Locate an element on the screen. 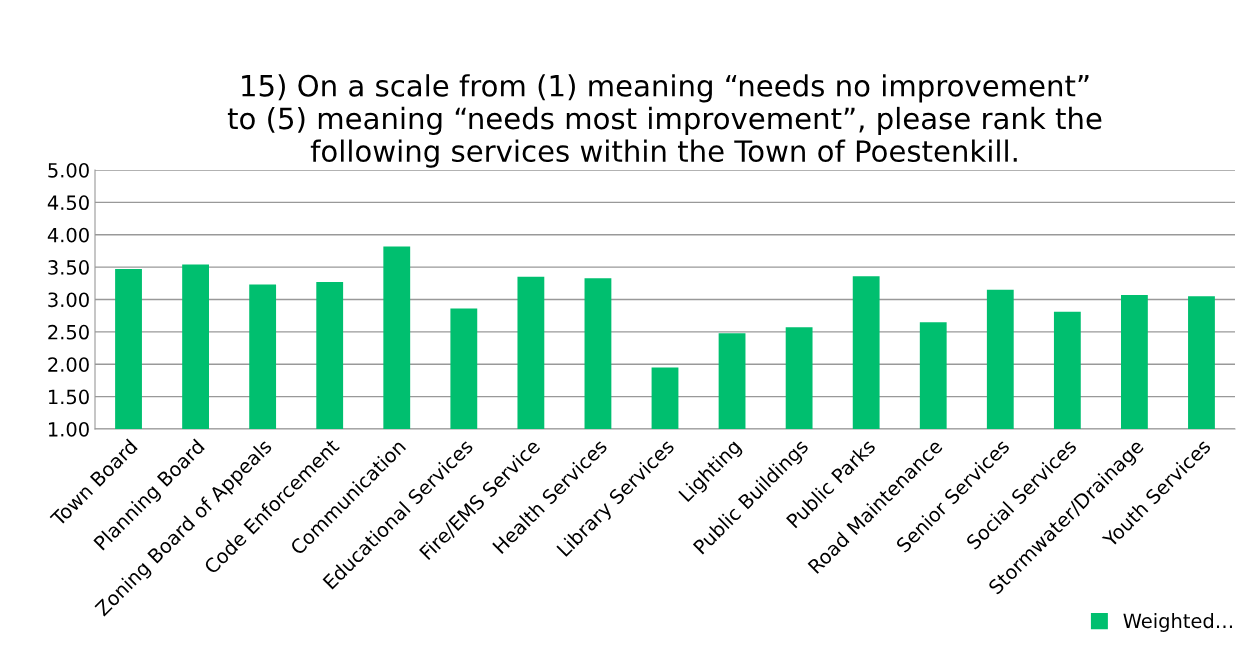 The image size is (1258, 656). y-tick-label: 3.50 is located at coordinates (68, 267).